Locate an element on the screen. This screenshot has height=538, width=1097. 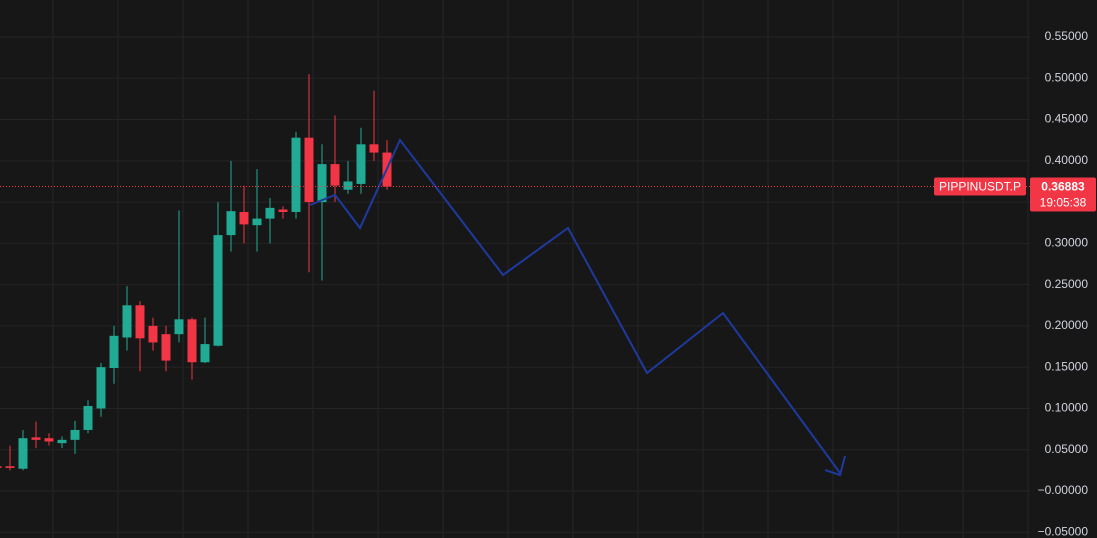
y-tick-label: 0.15000 is located at coordinates (1067, 366).